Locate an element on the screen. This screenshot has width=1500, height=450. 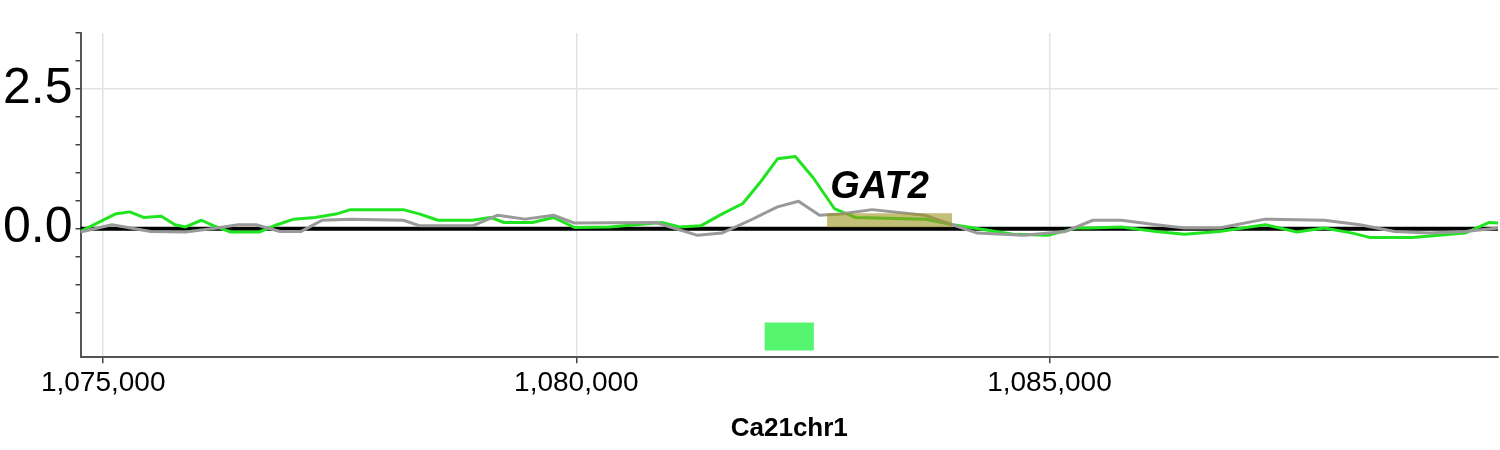
x-tick-label: 1,075,000 is located at coordinates (103, 381).